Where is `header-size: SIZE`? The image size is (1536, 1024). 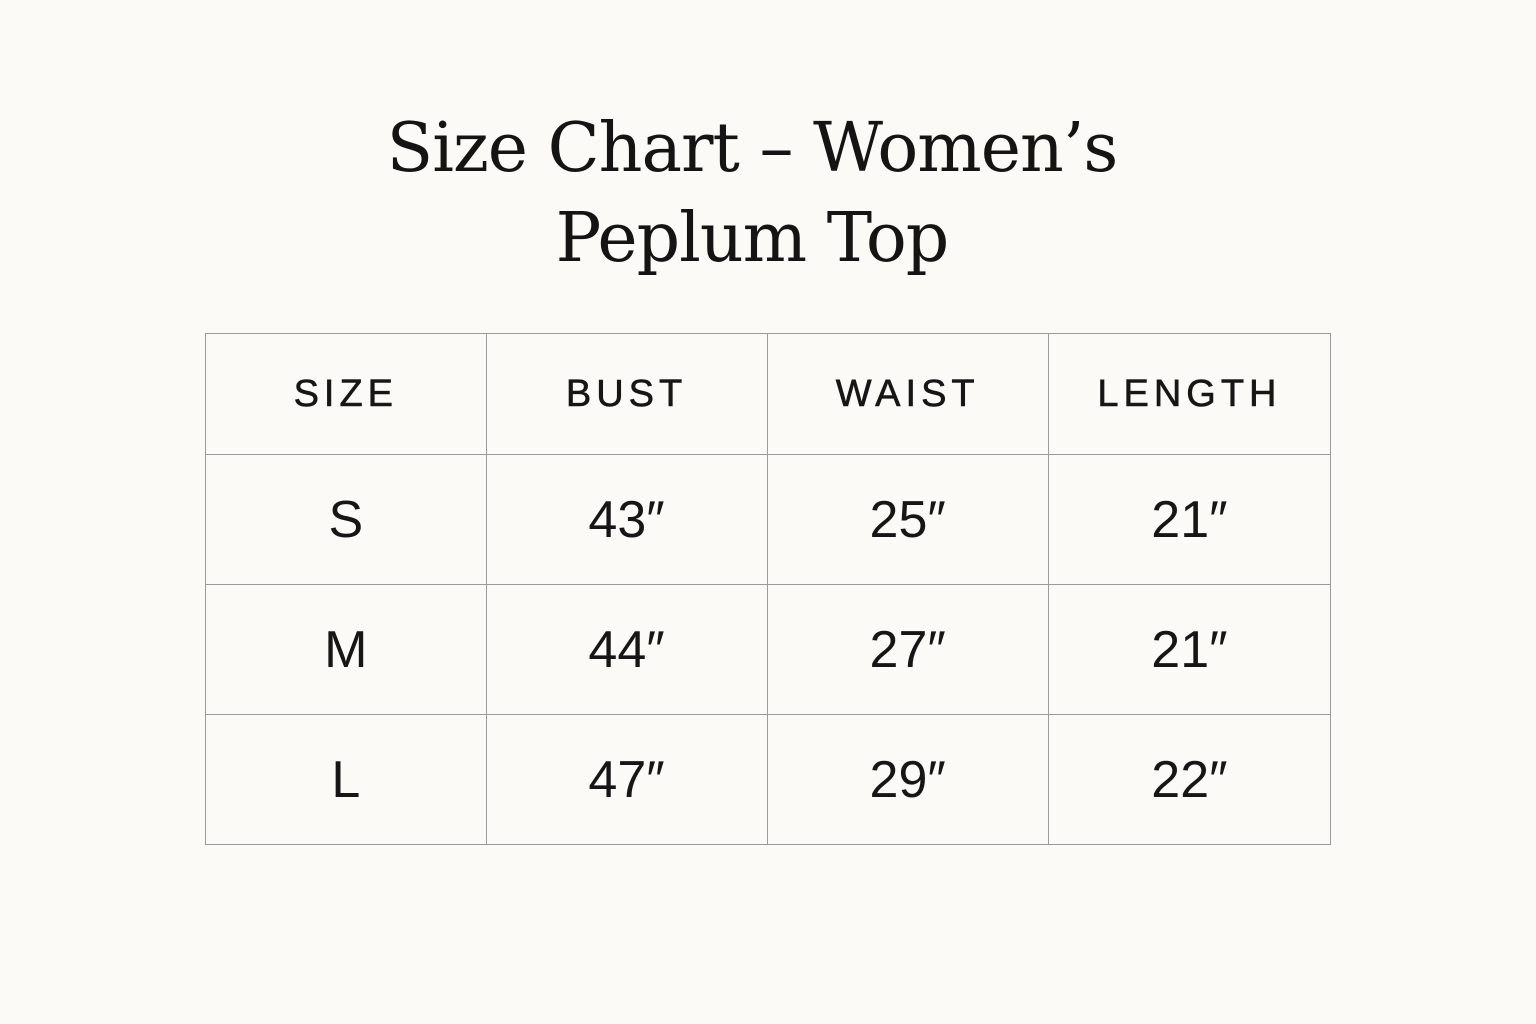
header-size: SIZE is located at coordinates (346, 394).